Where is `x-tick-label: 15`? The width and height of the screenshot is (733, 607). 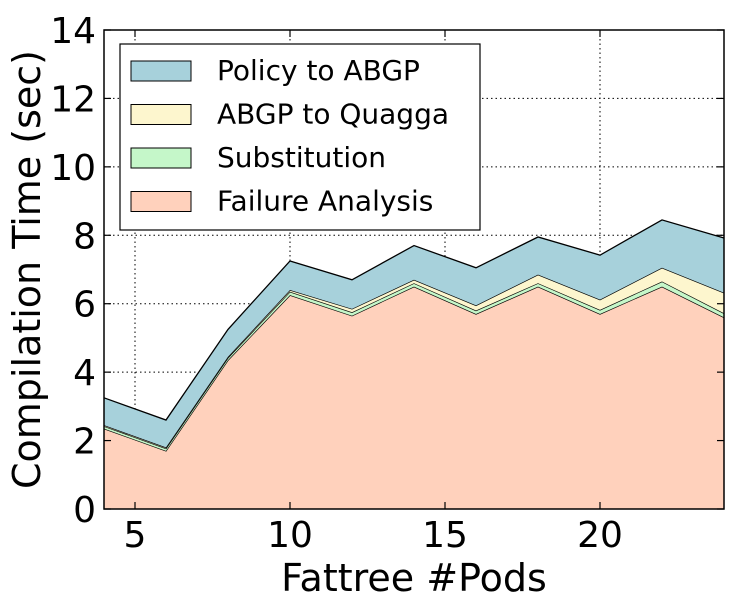 x-tick-label: 15 is located at coordinates (445, 535).